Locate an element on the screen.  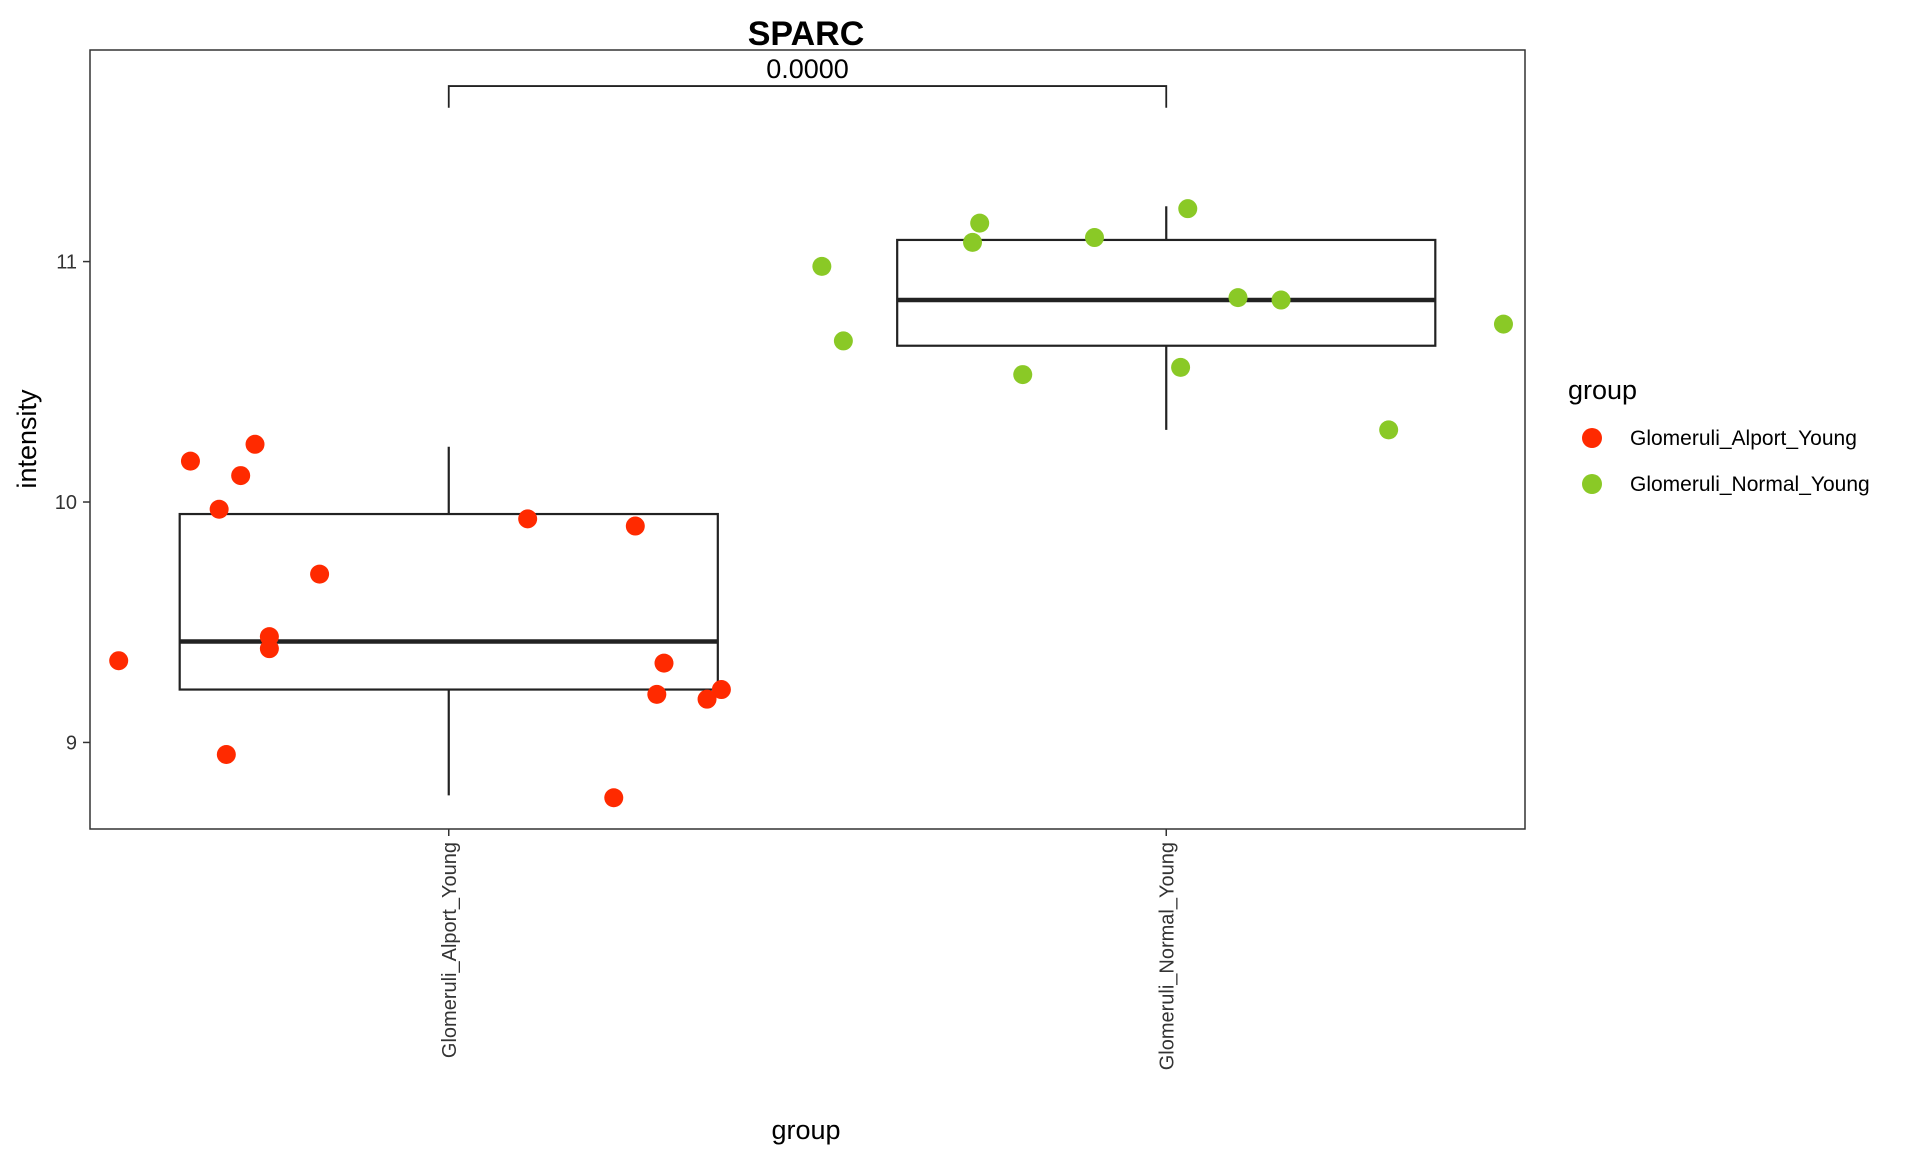
y-tick-label: 10 is located at coordinates (66, 503).